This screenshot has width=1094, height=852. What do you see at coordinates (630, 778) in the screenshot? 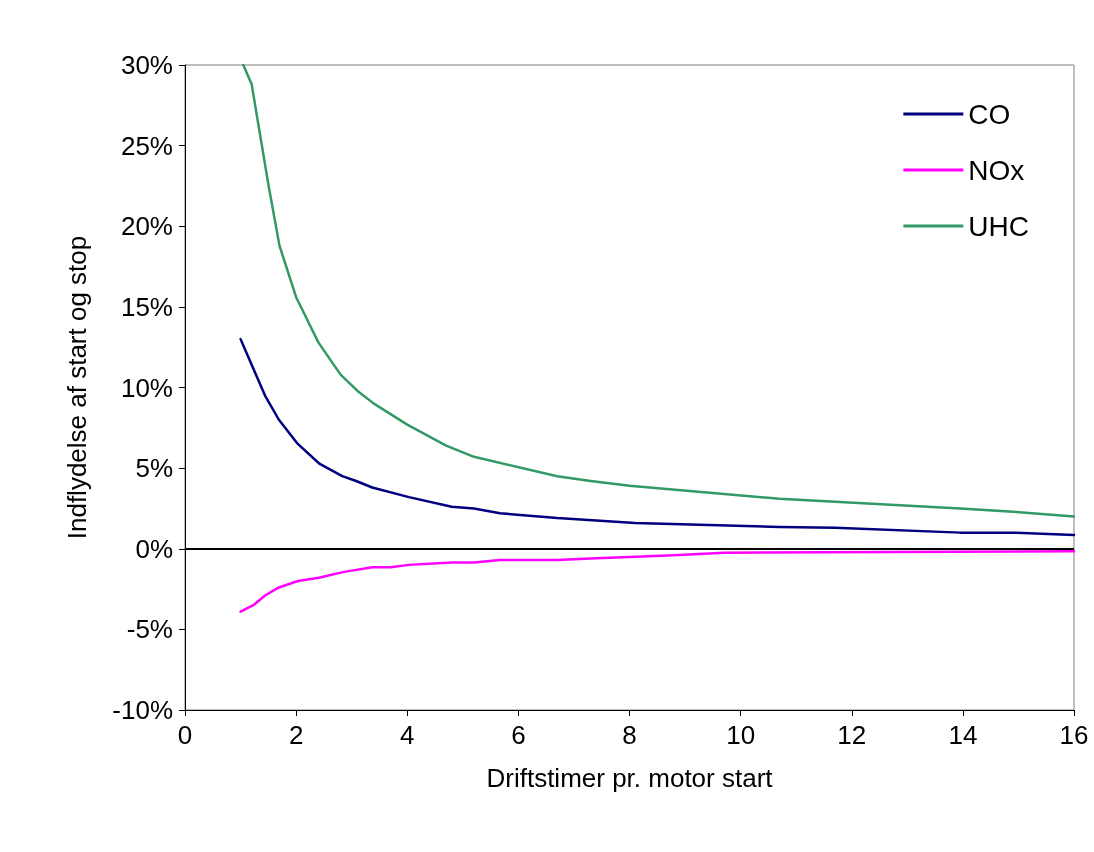
I see `x-axis-title: Driftstimer pr. motor start` at bounding box center [630, 778].